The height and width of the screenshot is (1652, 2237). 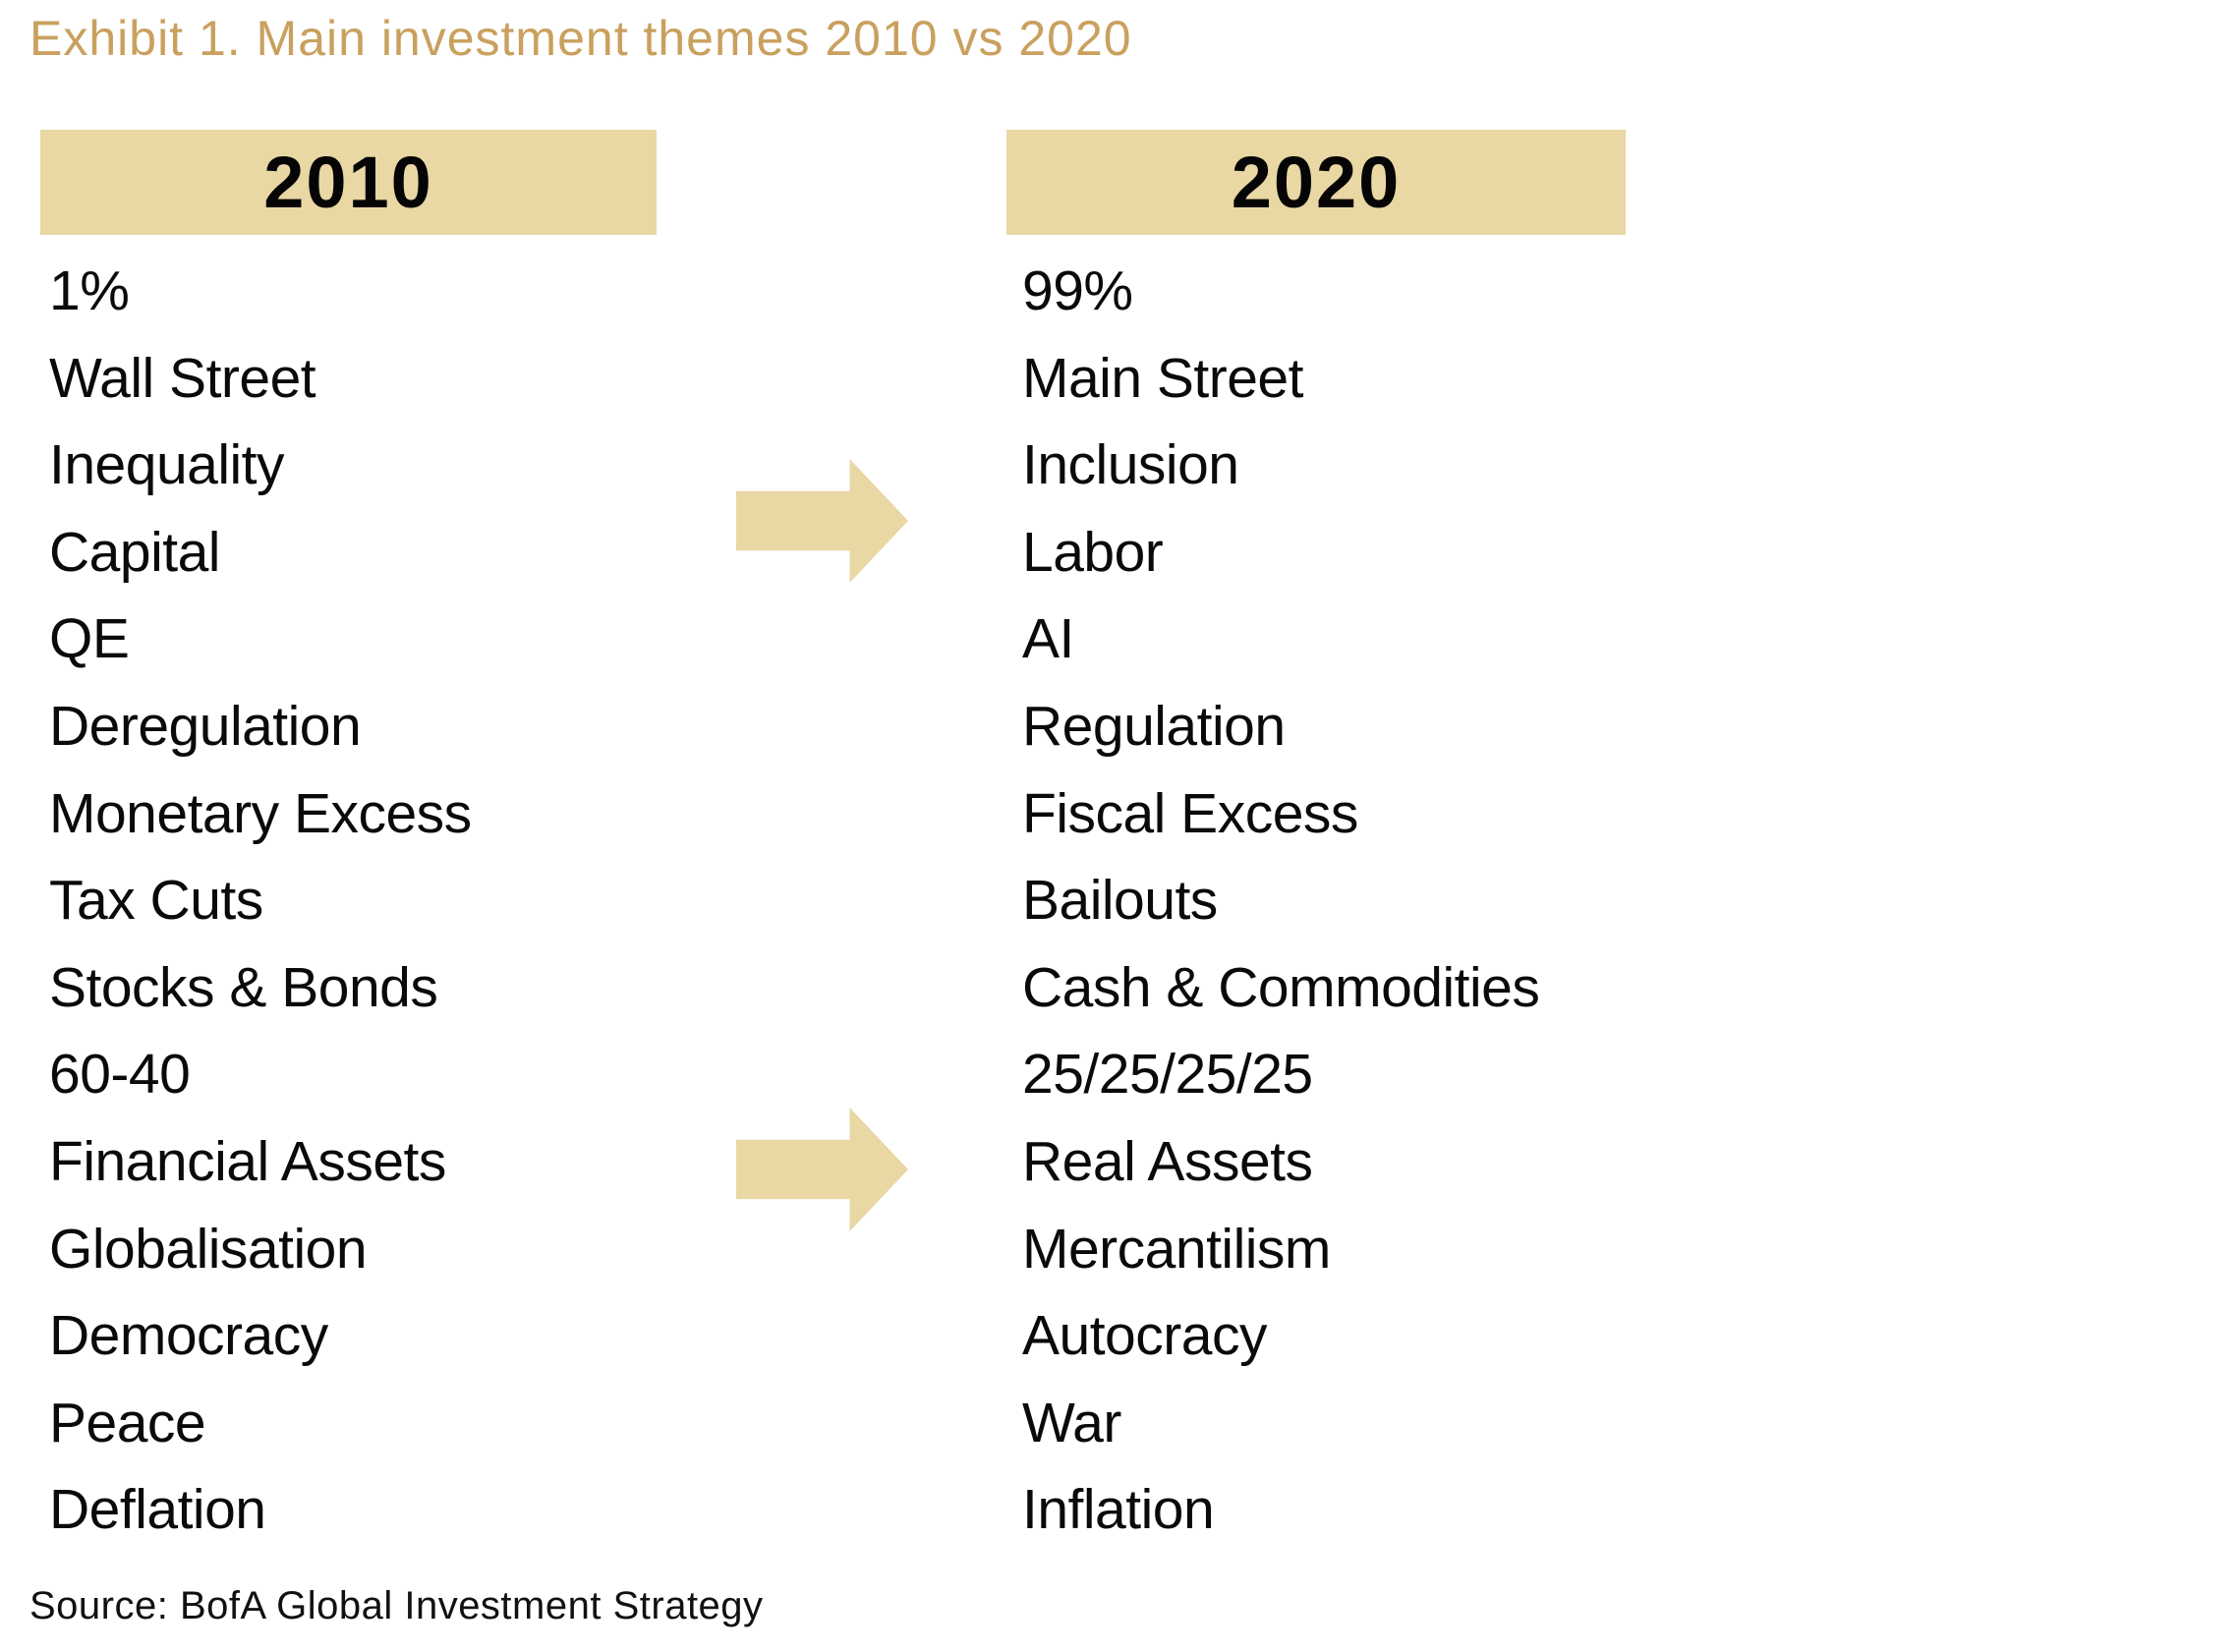 I want to click on theme-item: Deflation, so click(x=157, y=1510).